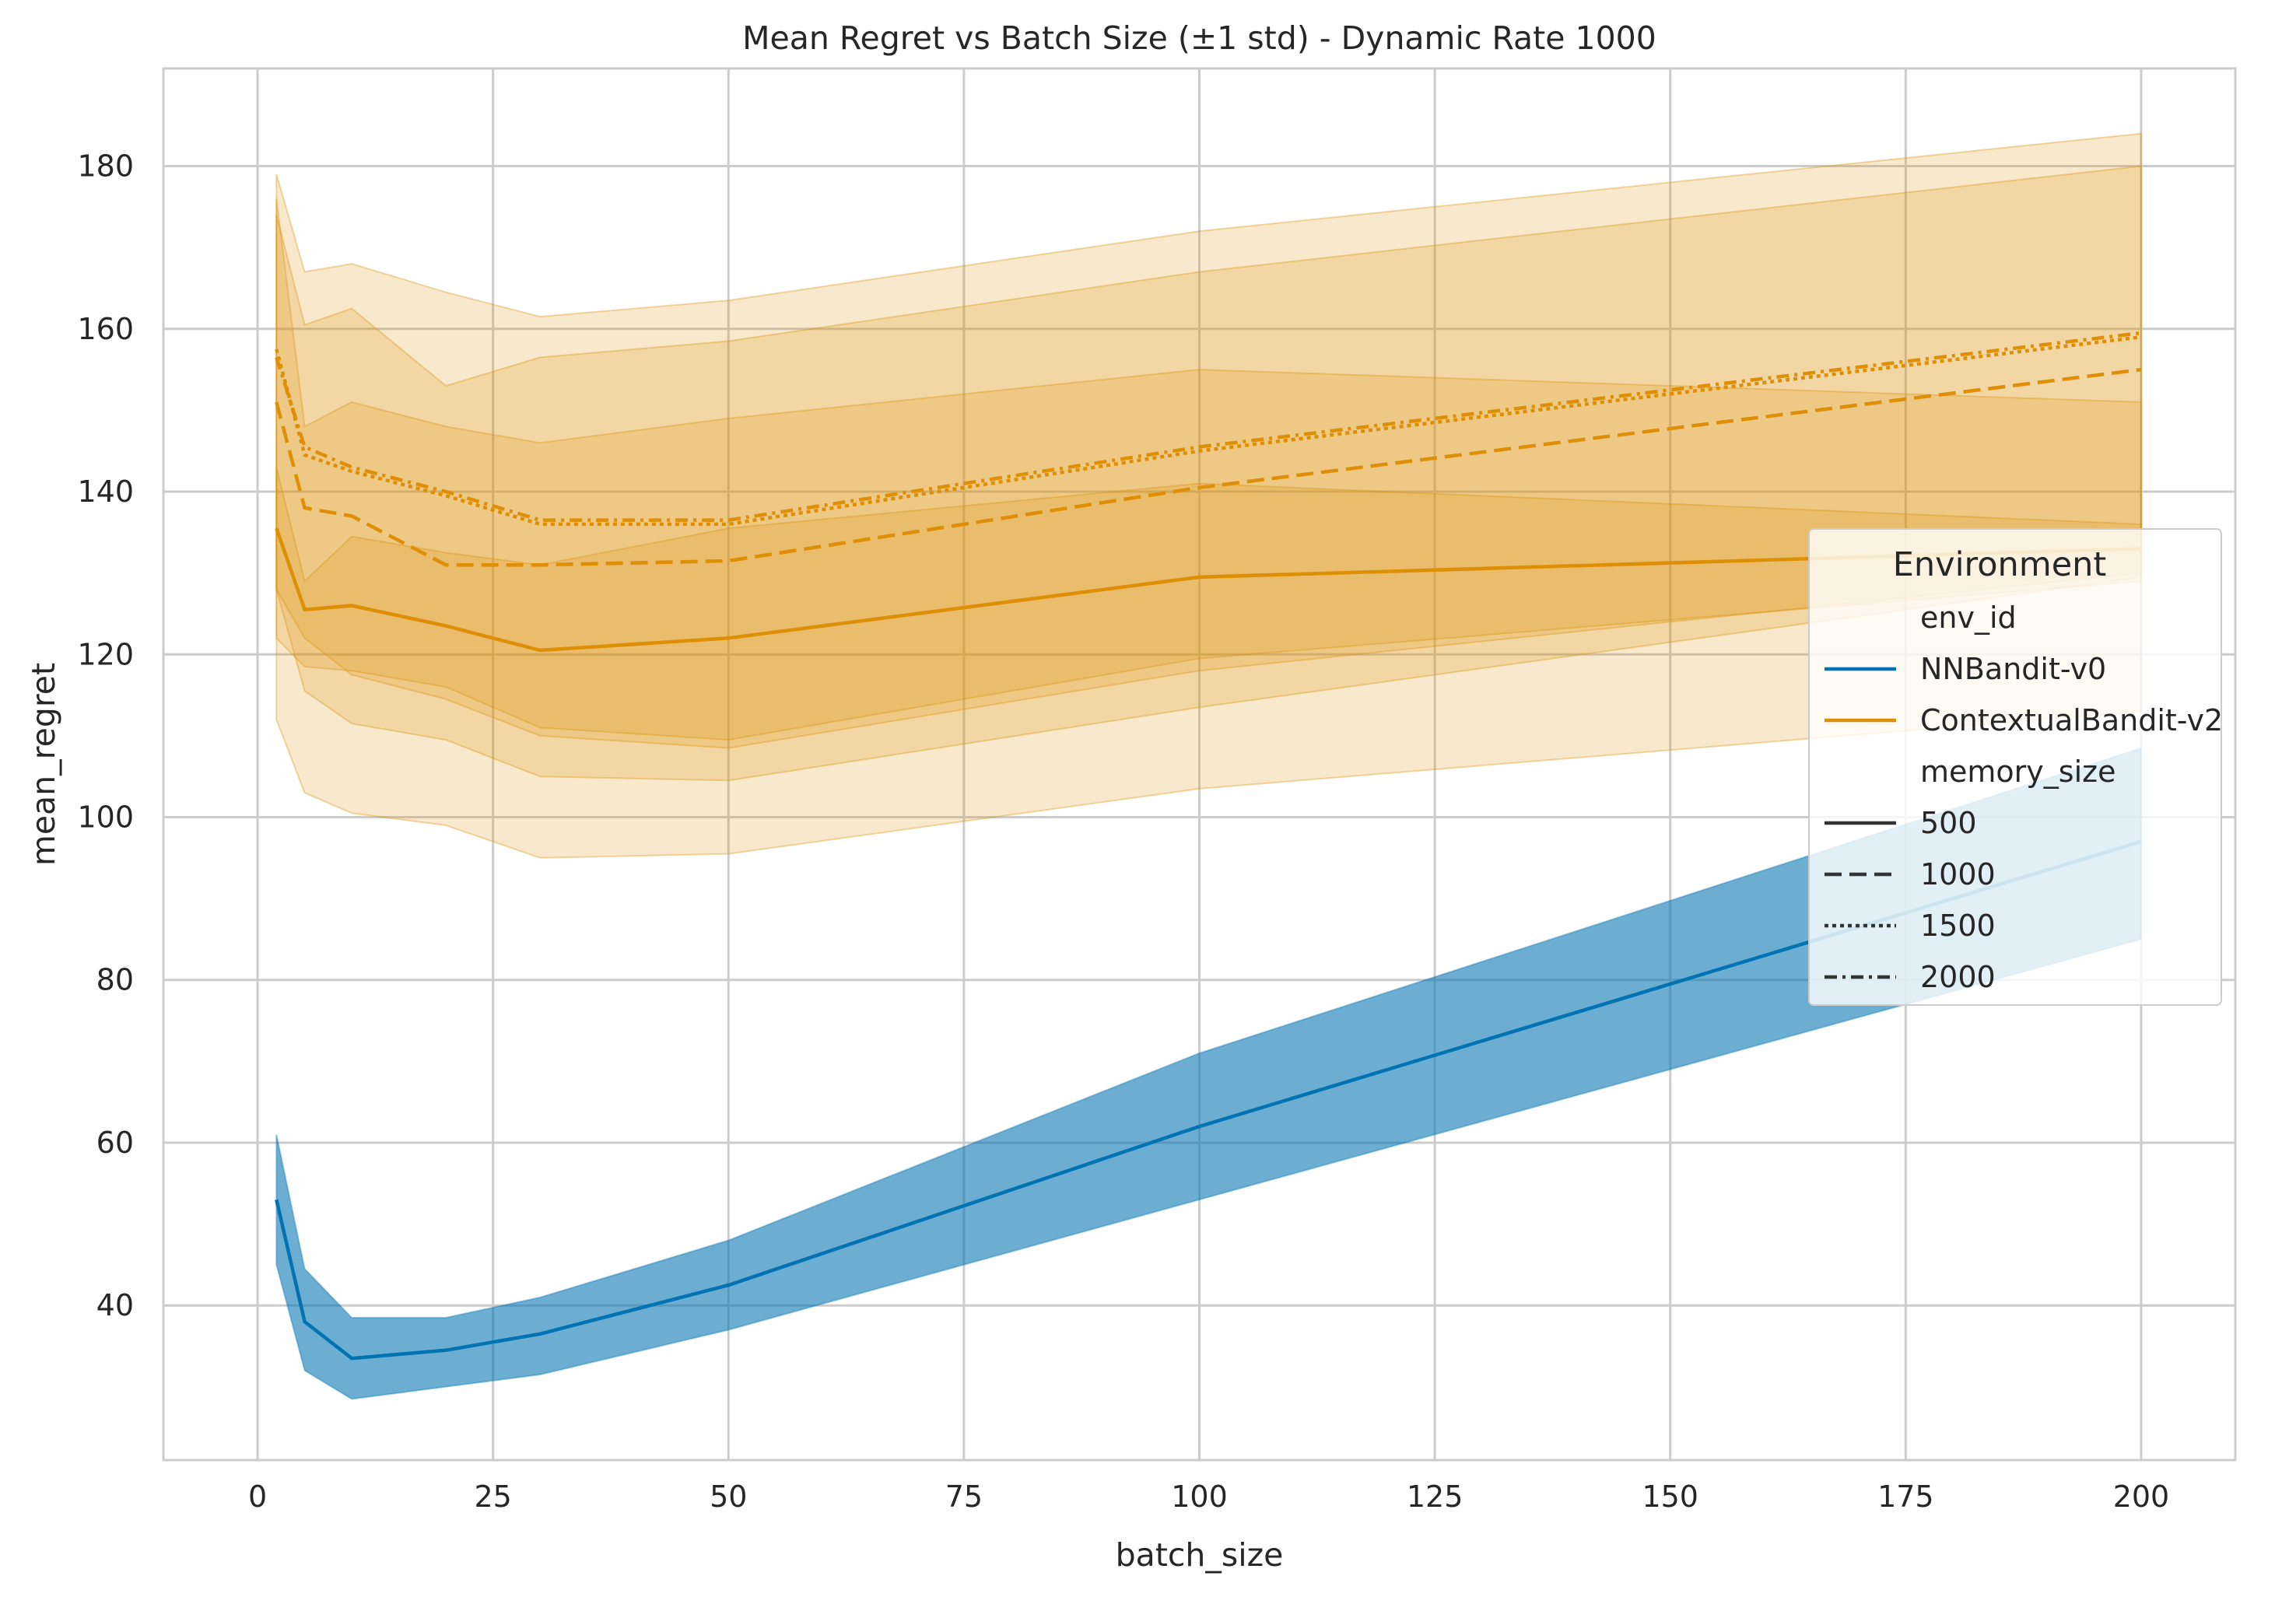 The height and width of the screenshot is (1597, 2296). Describe the element at coordinates (257, 1497) in the screenshot. I see `x-tick-label: 0` at that location.